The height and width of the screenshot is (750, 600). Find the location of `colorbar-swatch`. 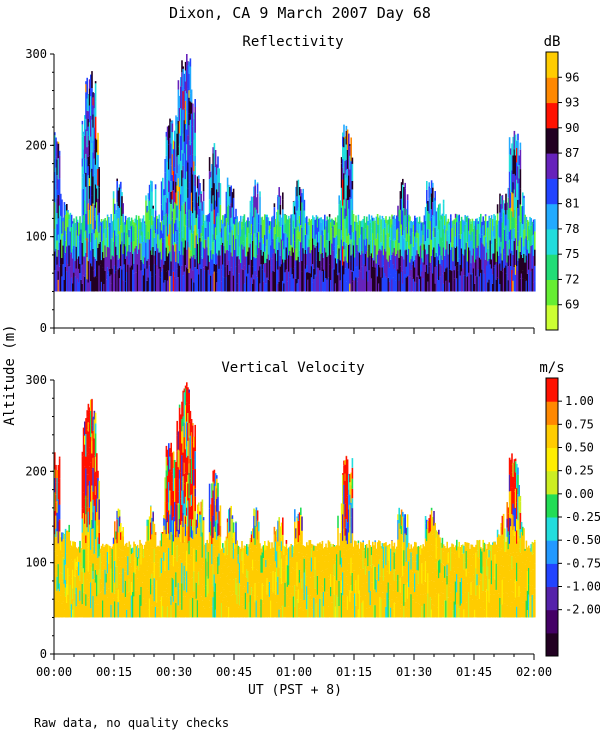

colorbar-swatch is located at coordinates (552, 292).